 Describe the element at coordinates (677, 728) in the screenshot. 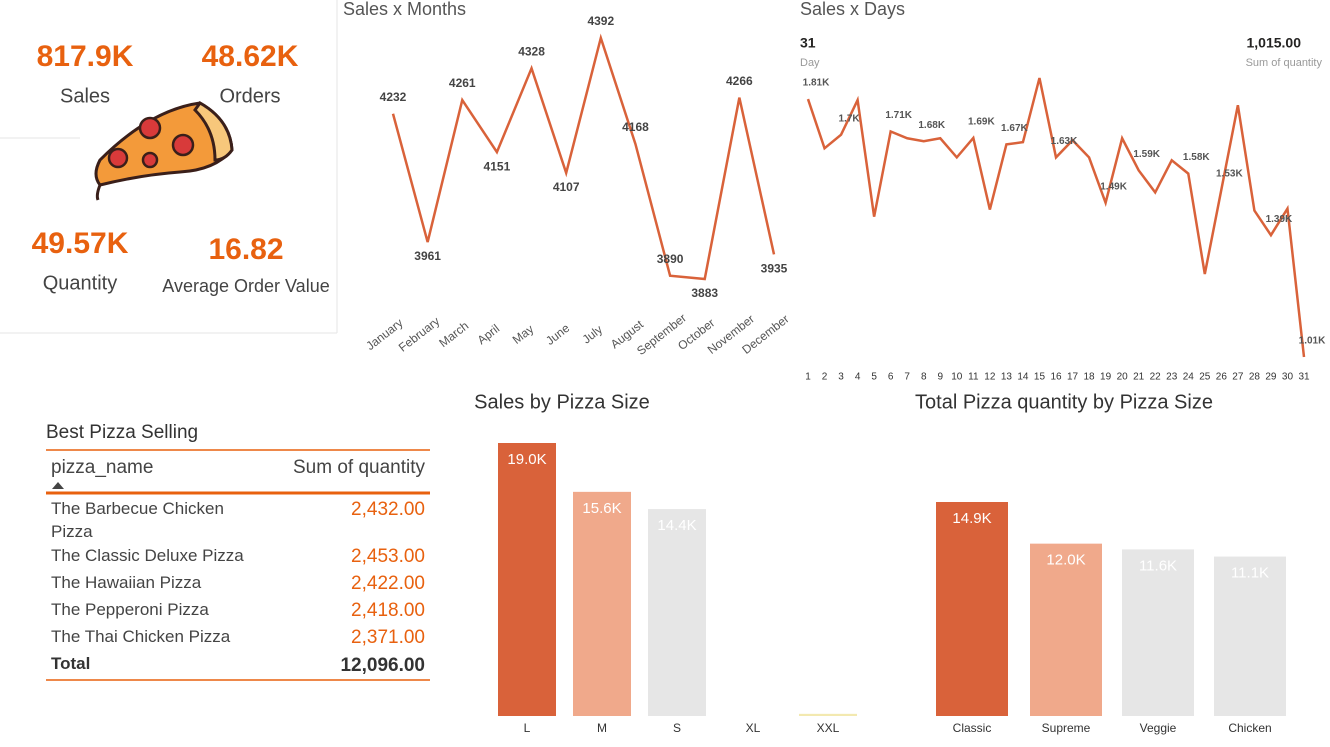

I see `x-tick-label: S` at that location.